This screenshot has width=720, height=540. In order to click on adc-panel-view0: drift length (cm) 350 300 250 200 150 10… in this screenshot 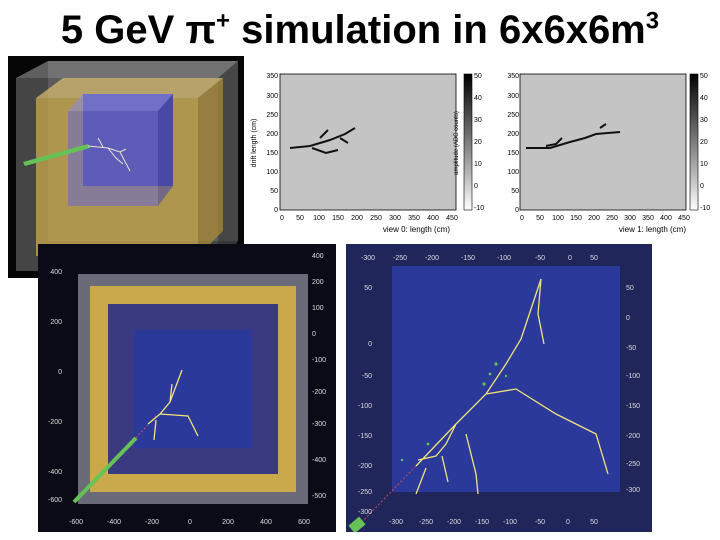, I will do `click(372, 154)`.